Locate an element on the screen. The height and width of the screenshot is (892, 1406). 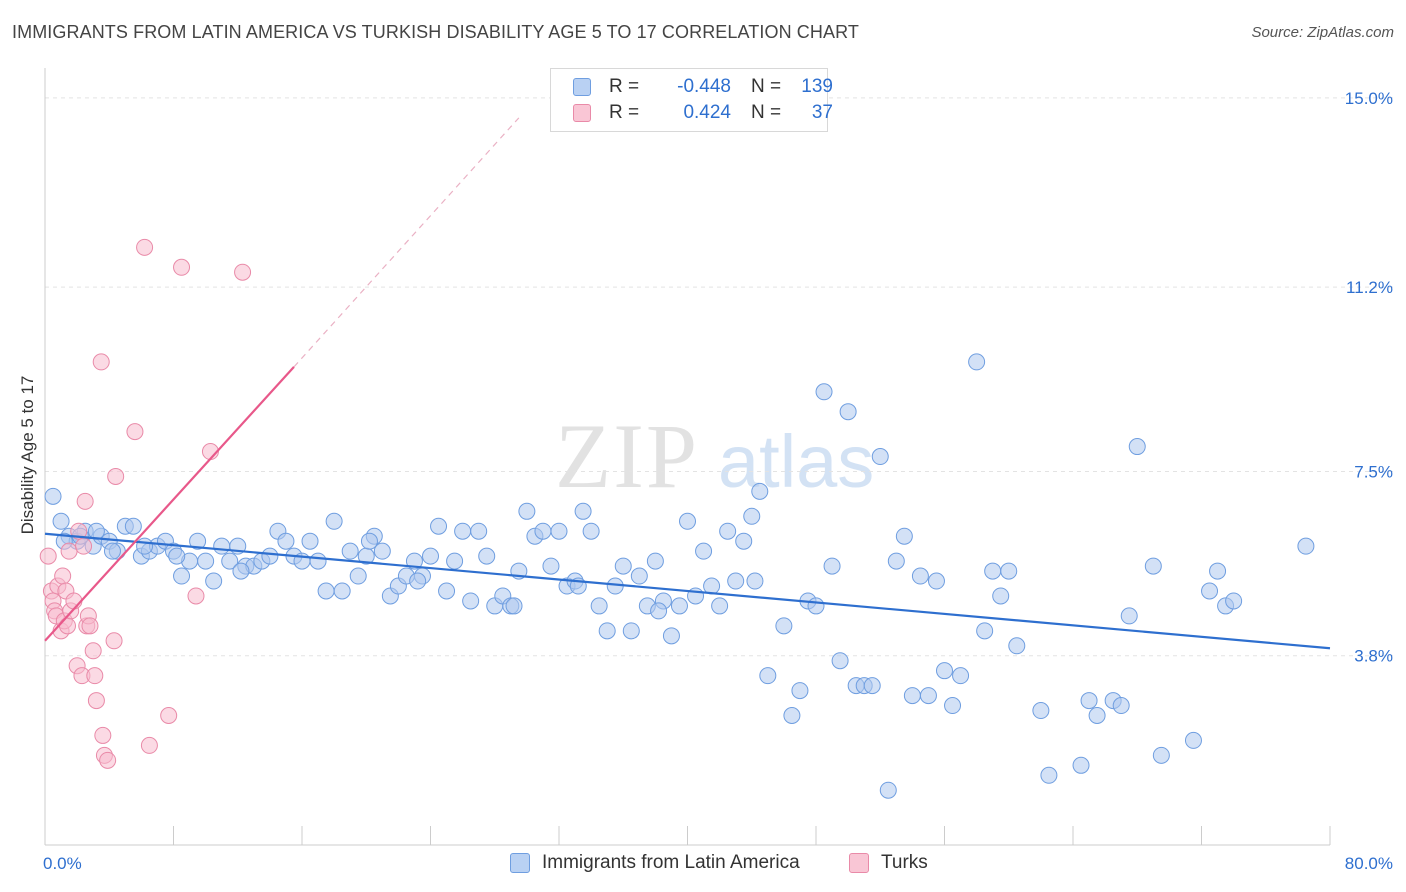
legend-swatch-pink is located at coordinates (859, 863).